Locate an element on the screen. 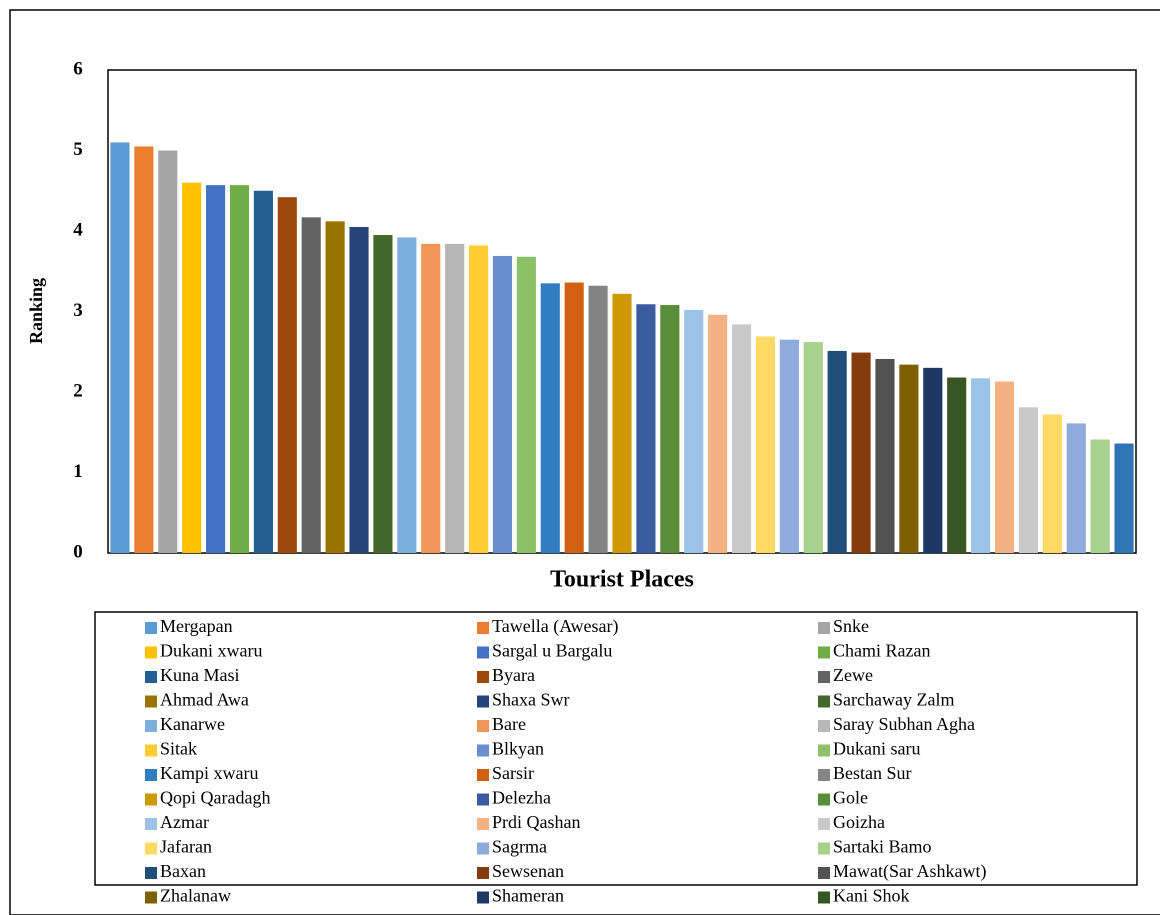 The width and height of the screenshot is (1160, 915). legend-label: Baxan is located at coordinates (183, 871).